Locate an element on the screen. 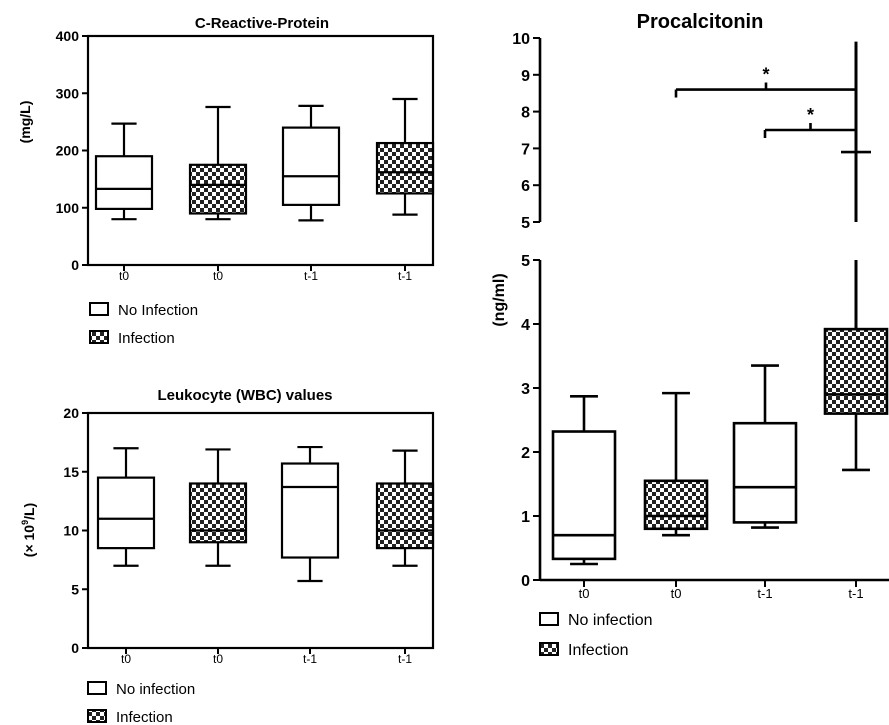 The width and height of the screenshot is (889, 725). wbc-y-axis-label-tail: /L) is located at coordinates (29, 511).